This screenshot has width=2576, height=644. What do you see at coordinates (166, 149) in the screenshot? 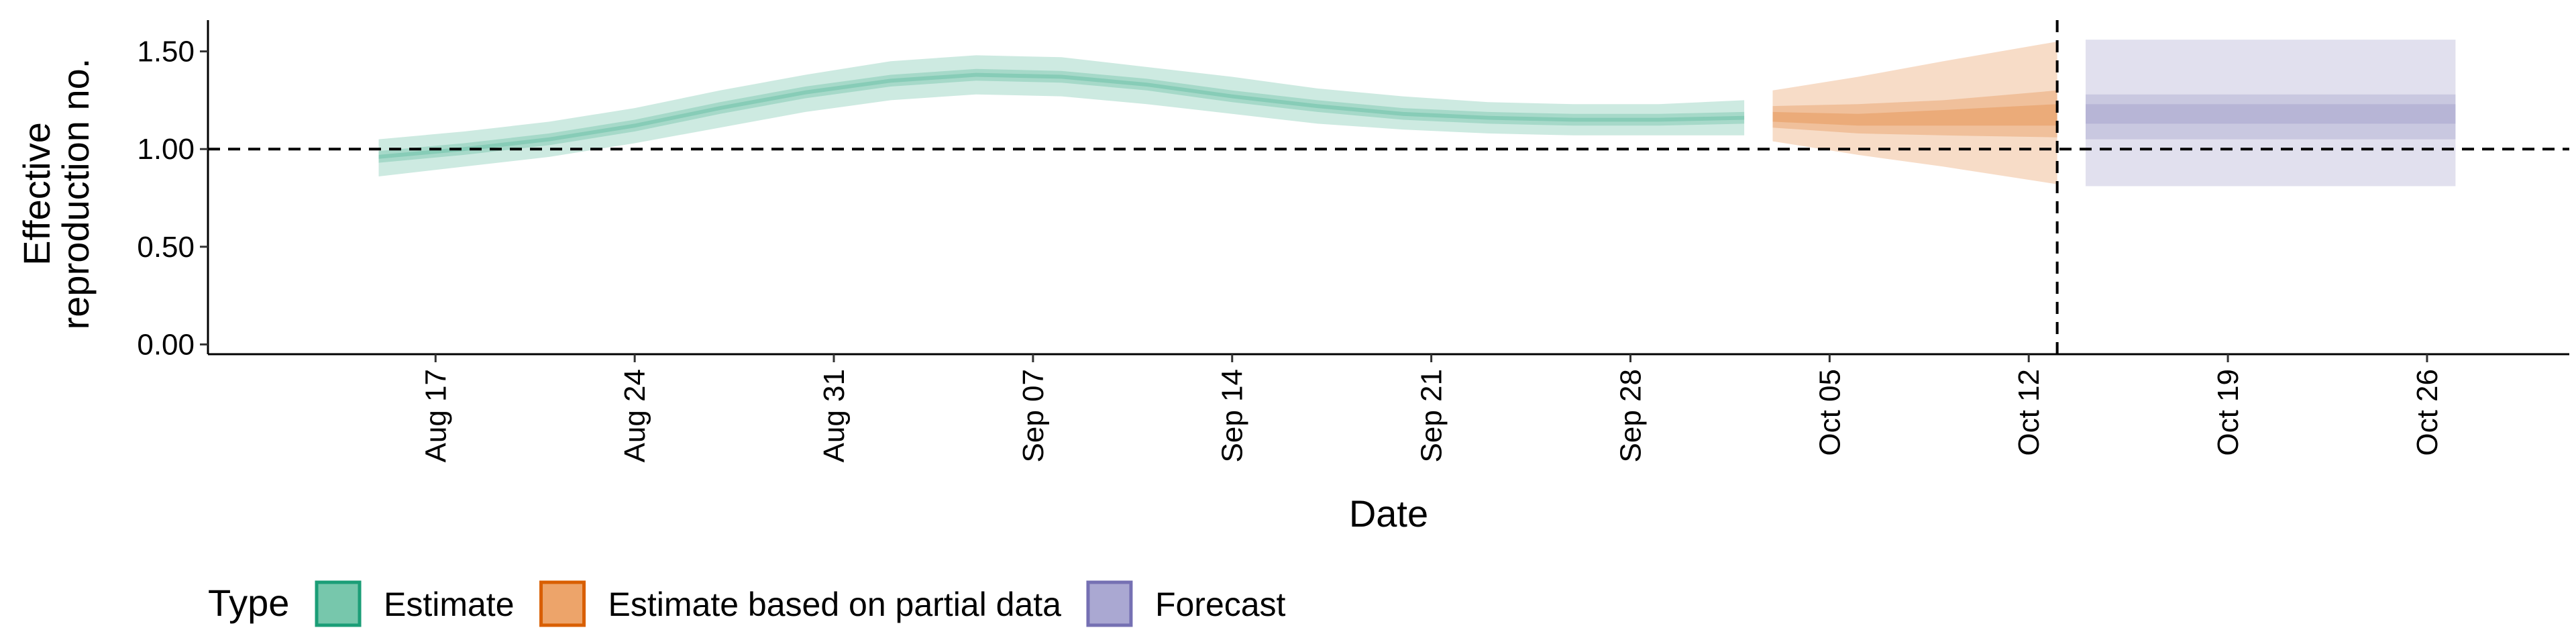
I see `y-tick-label: 1.00` at bounding box center [166, 149].